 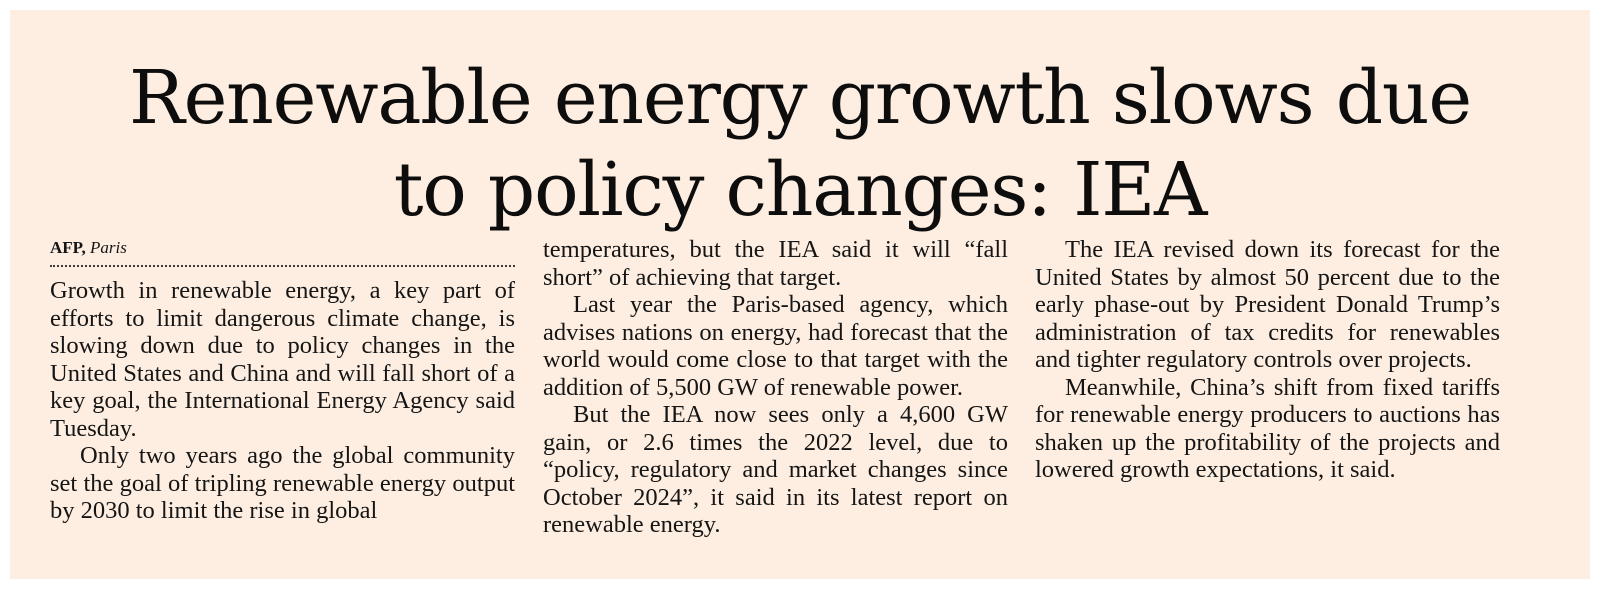 What do you see at coordinates (68, 247) in the screenshot?
I see `byline-agency: AFP,` at bounding box center [68, 247].